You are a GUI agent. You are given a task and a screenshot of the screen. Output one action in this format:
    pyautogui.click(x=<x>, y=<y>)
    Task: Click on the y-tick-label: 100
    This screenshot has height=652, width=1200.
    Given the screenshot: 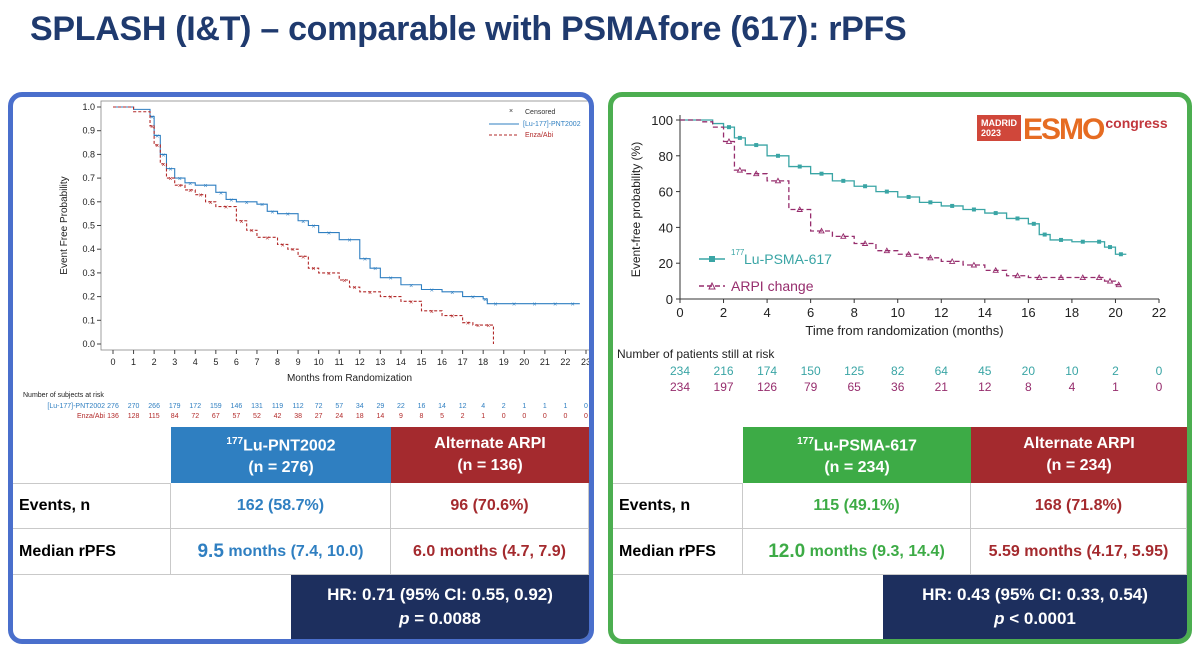 What is the action you would take?
    pyautogui.click(x=662, y=120)
    